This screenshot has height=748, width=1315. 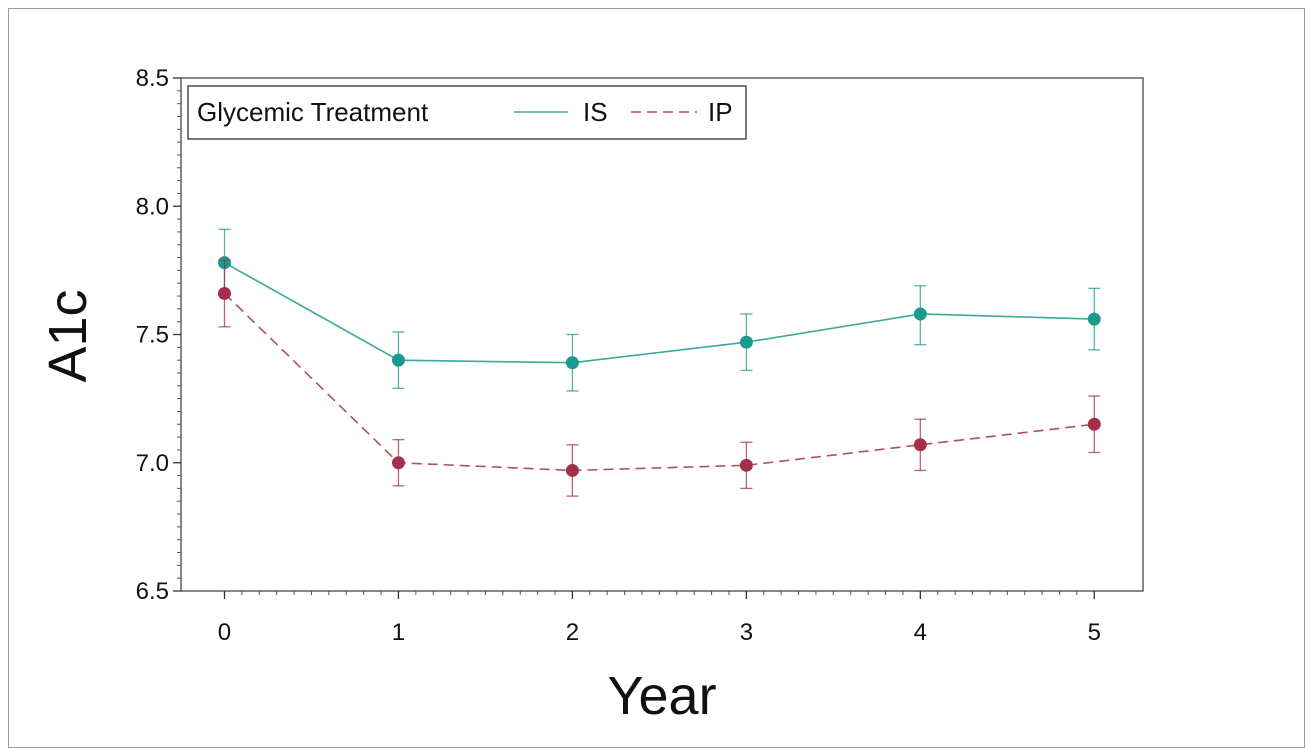 What do you see at coordinates (152, 463) in the screenshot?
I see `y-tick-label: 7.0` at bounding box center [152, 463].